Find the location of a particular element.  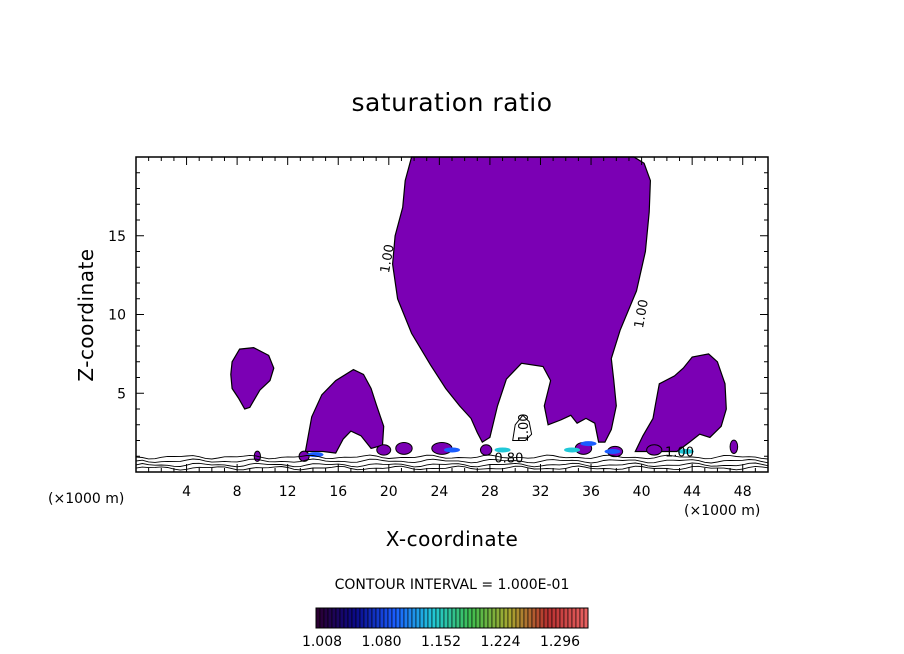

main-cloud is located at coordinates (521, 299).